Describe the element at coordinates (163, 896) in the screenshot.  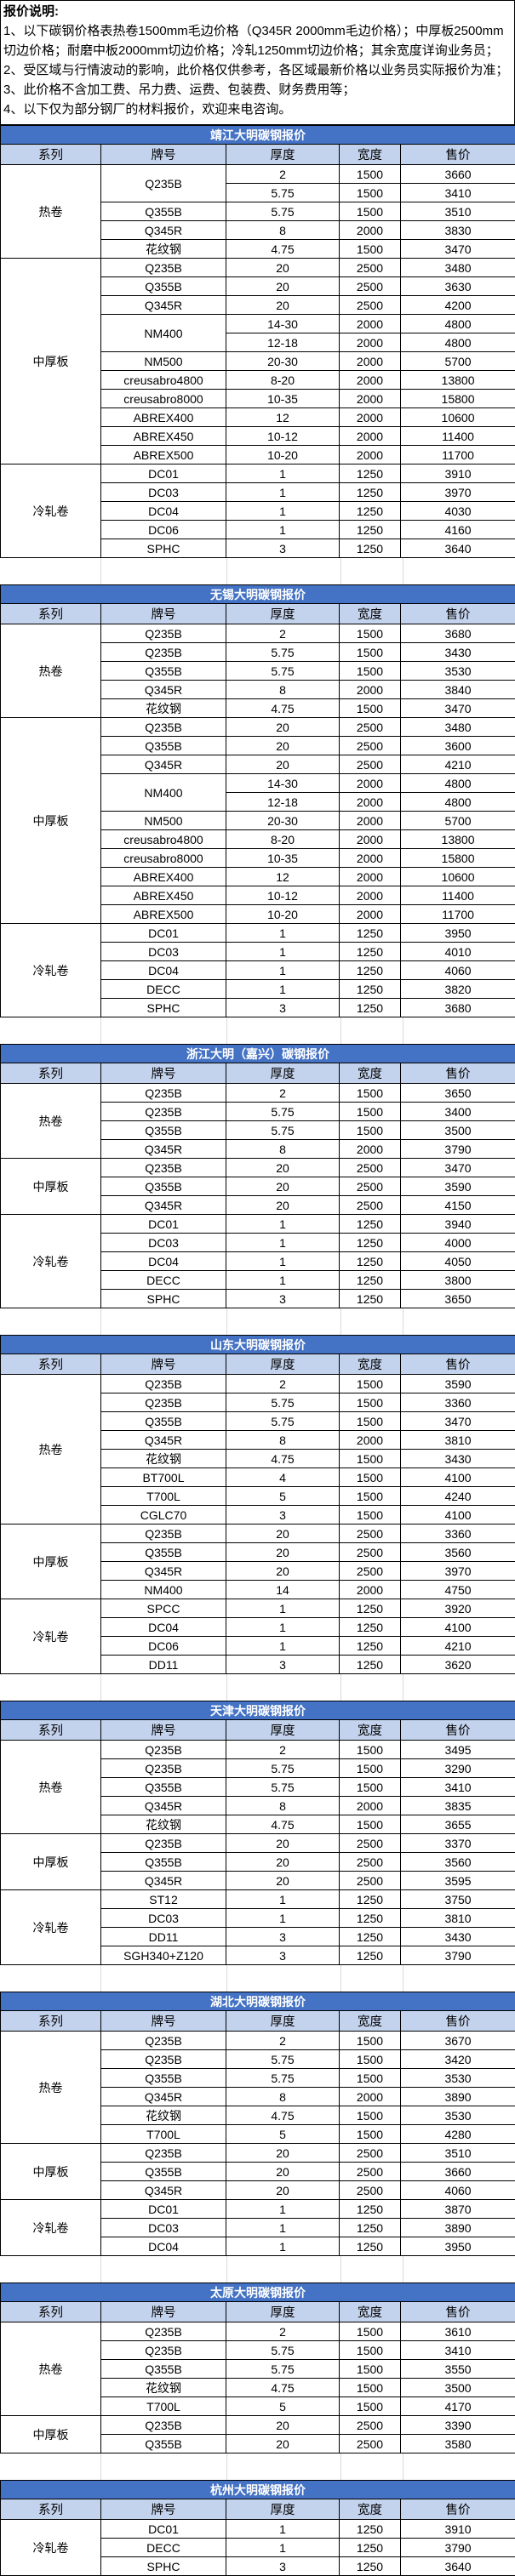
I see `grade-cell: ABREX450` at that location.